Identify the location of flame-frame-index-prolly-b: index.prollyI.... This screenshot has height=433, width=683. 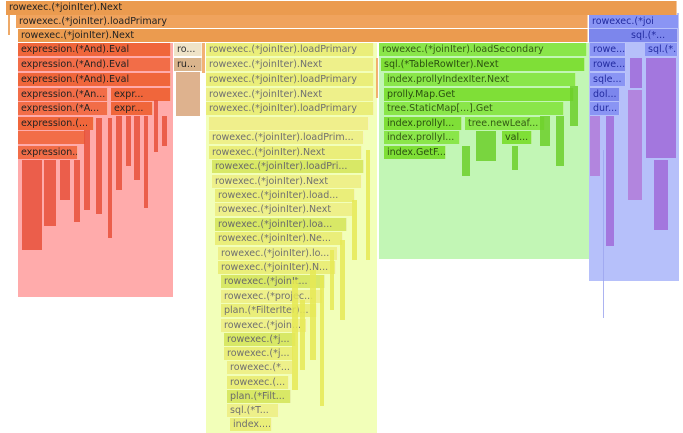
(422, 137).